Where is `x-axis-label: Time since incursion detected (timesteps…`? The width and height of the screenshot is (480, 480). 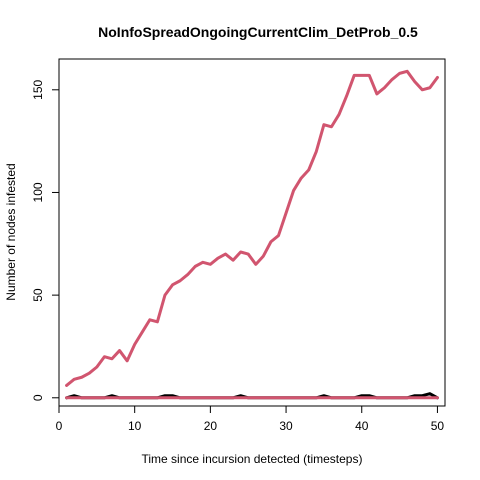
x-axis-label: Time since incursion detected (timesteps… is located at coordinates (252, 459).